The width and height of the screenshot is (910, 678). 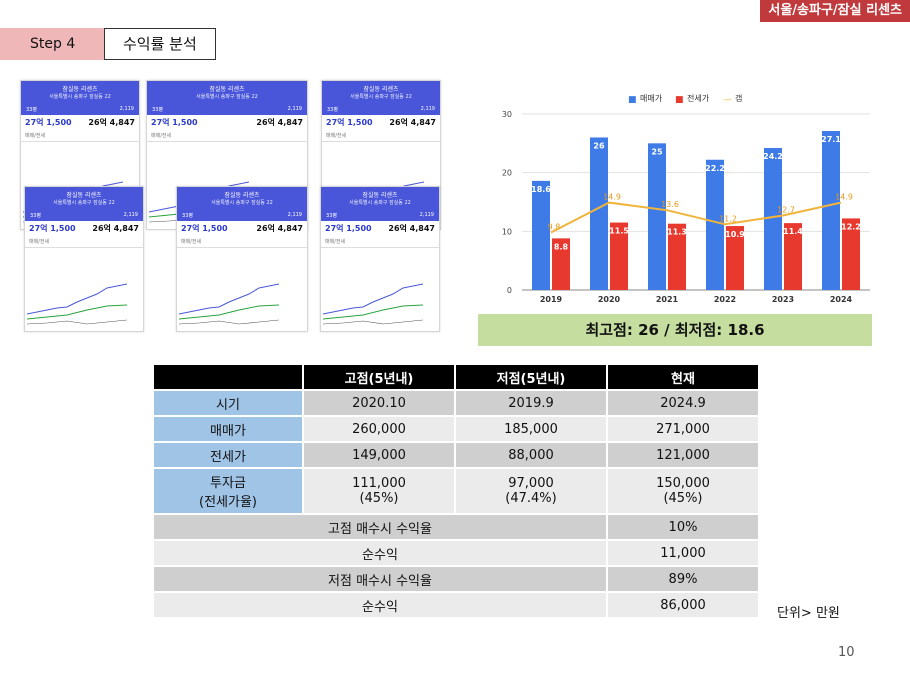 What do you see at coordinates (561, 246) in the screenshot?
I see `data-label: 8.8` at bounding box center [561, 246].